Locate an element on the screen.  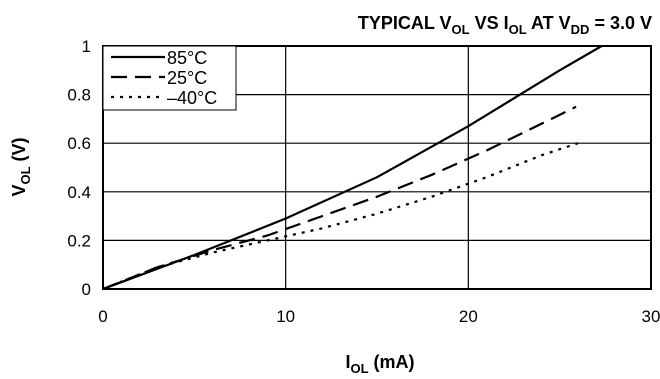
legend-label: 85°C is located at coordinates (187, 58).